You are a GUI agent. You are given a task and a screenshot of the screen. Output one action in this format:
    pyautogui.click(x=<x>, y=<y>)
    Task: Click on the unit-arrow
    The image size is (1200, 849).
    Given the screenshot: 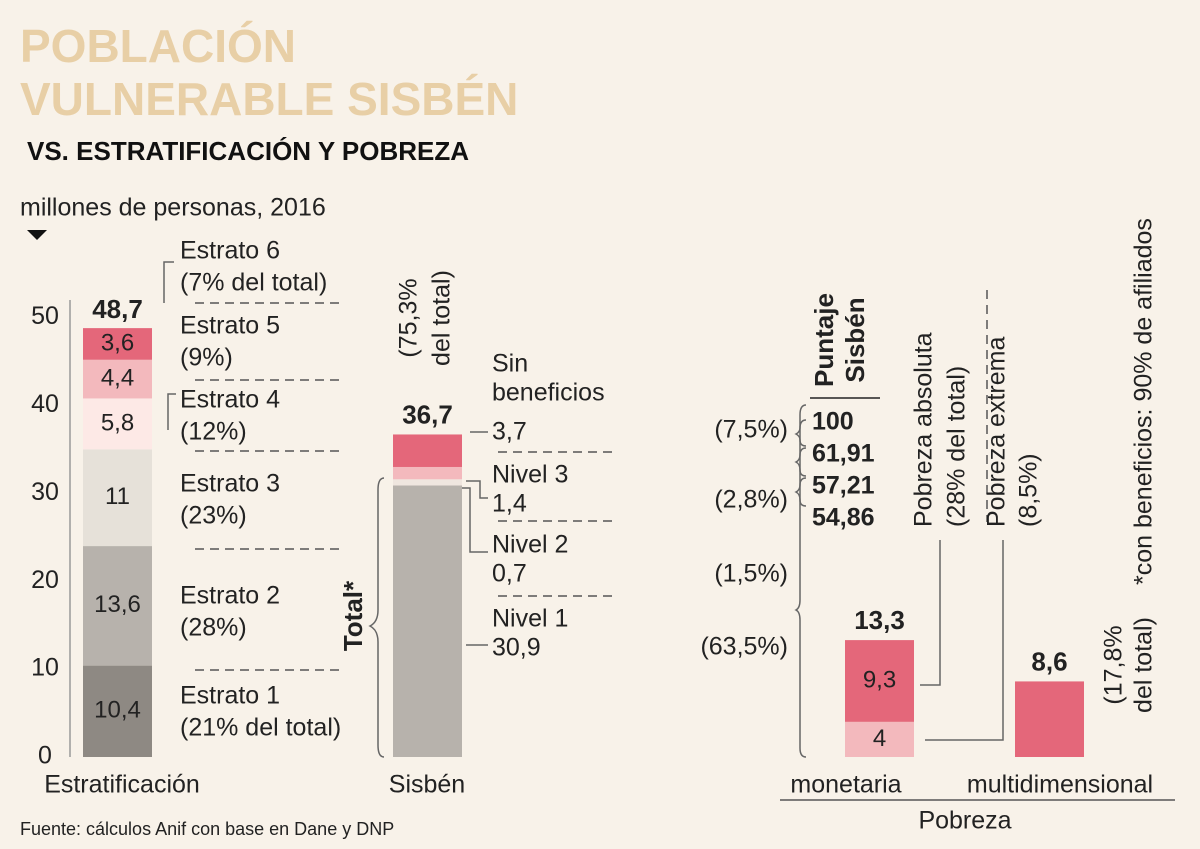 What is the action you would take?
    pyautogui.click(x=37, y=235)
    